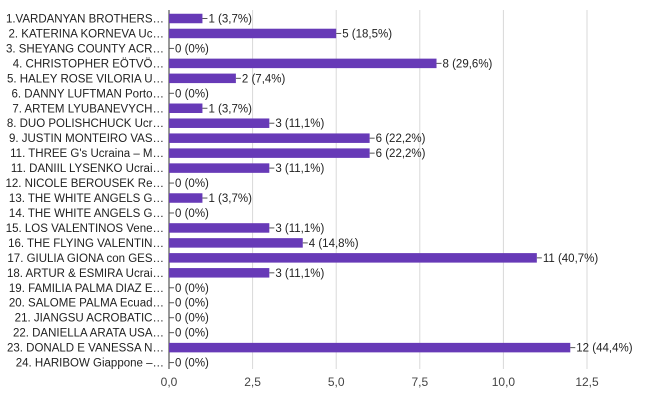  What do you see at coordinates (380, 382) in the screenshot?
I see `x-axis-ticks: 0,0 2,5 5,0 7,5 10,0 12,5` at bounding box center [380, 382].